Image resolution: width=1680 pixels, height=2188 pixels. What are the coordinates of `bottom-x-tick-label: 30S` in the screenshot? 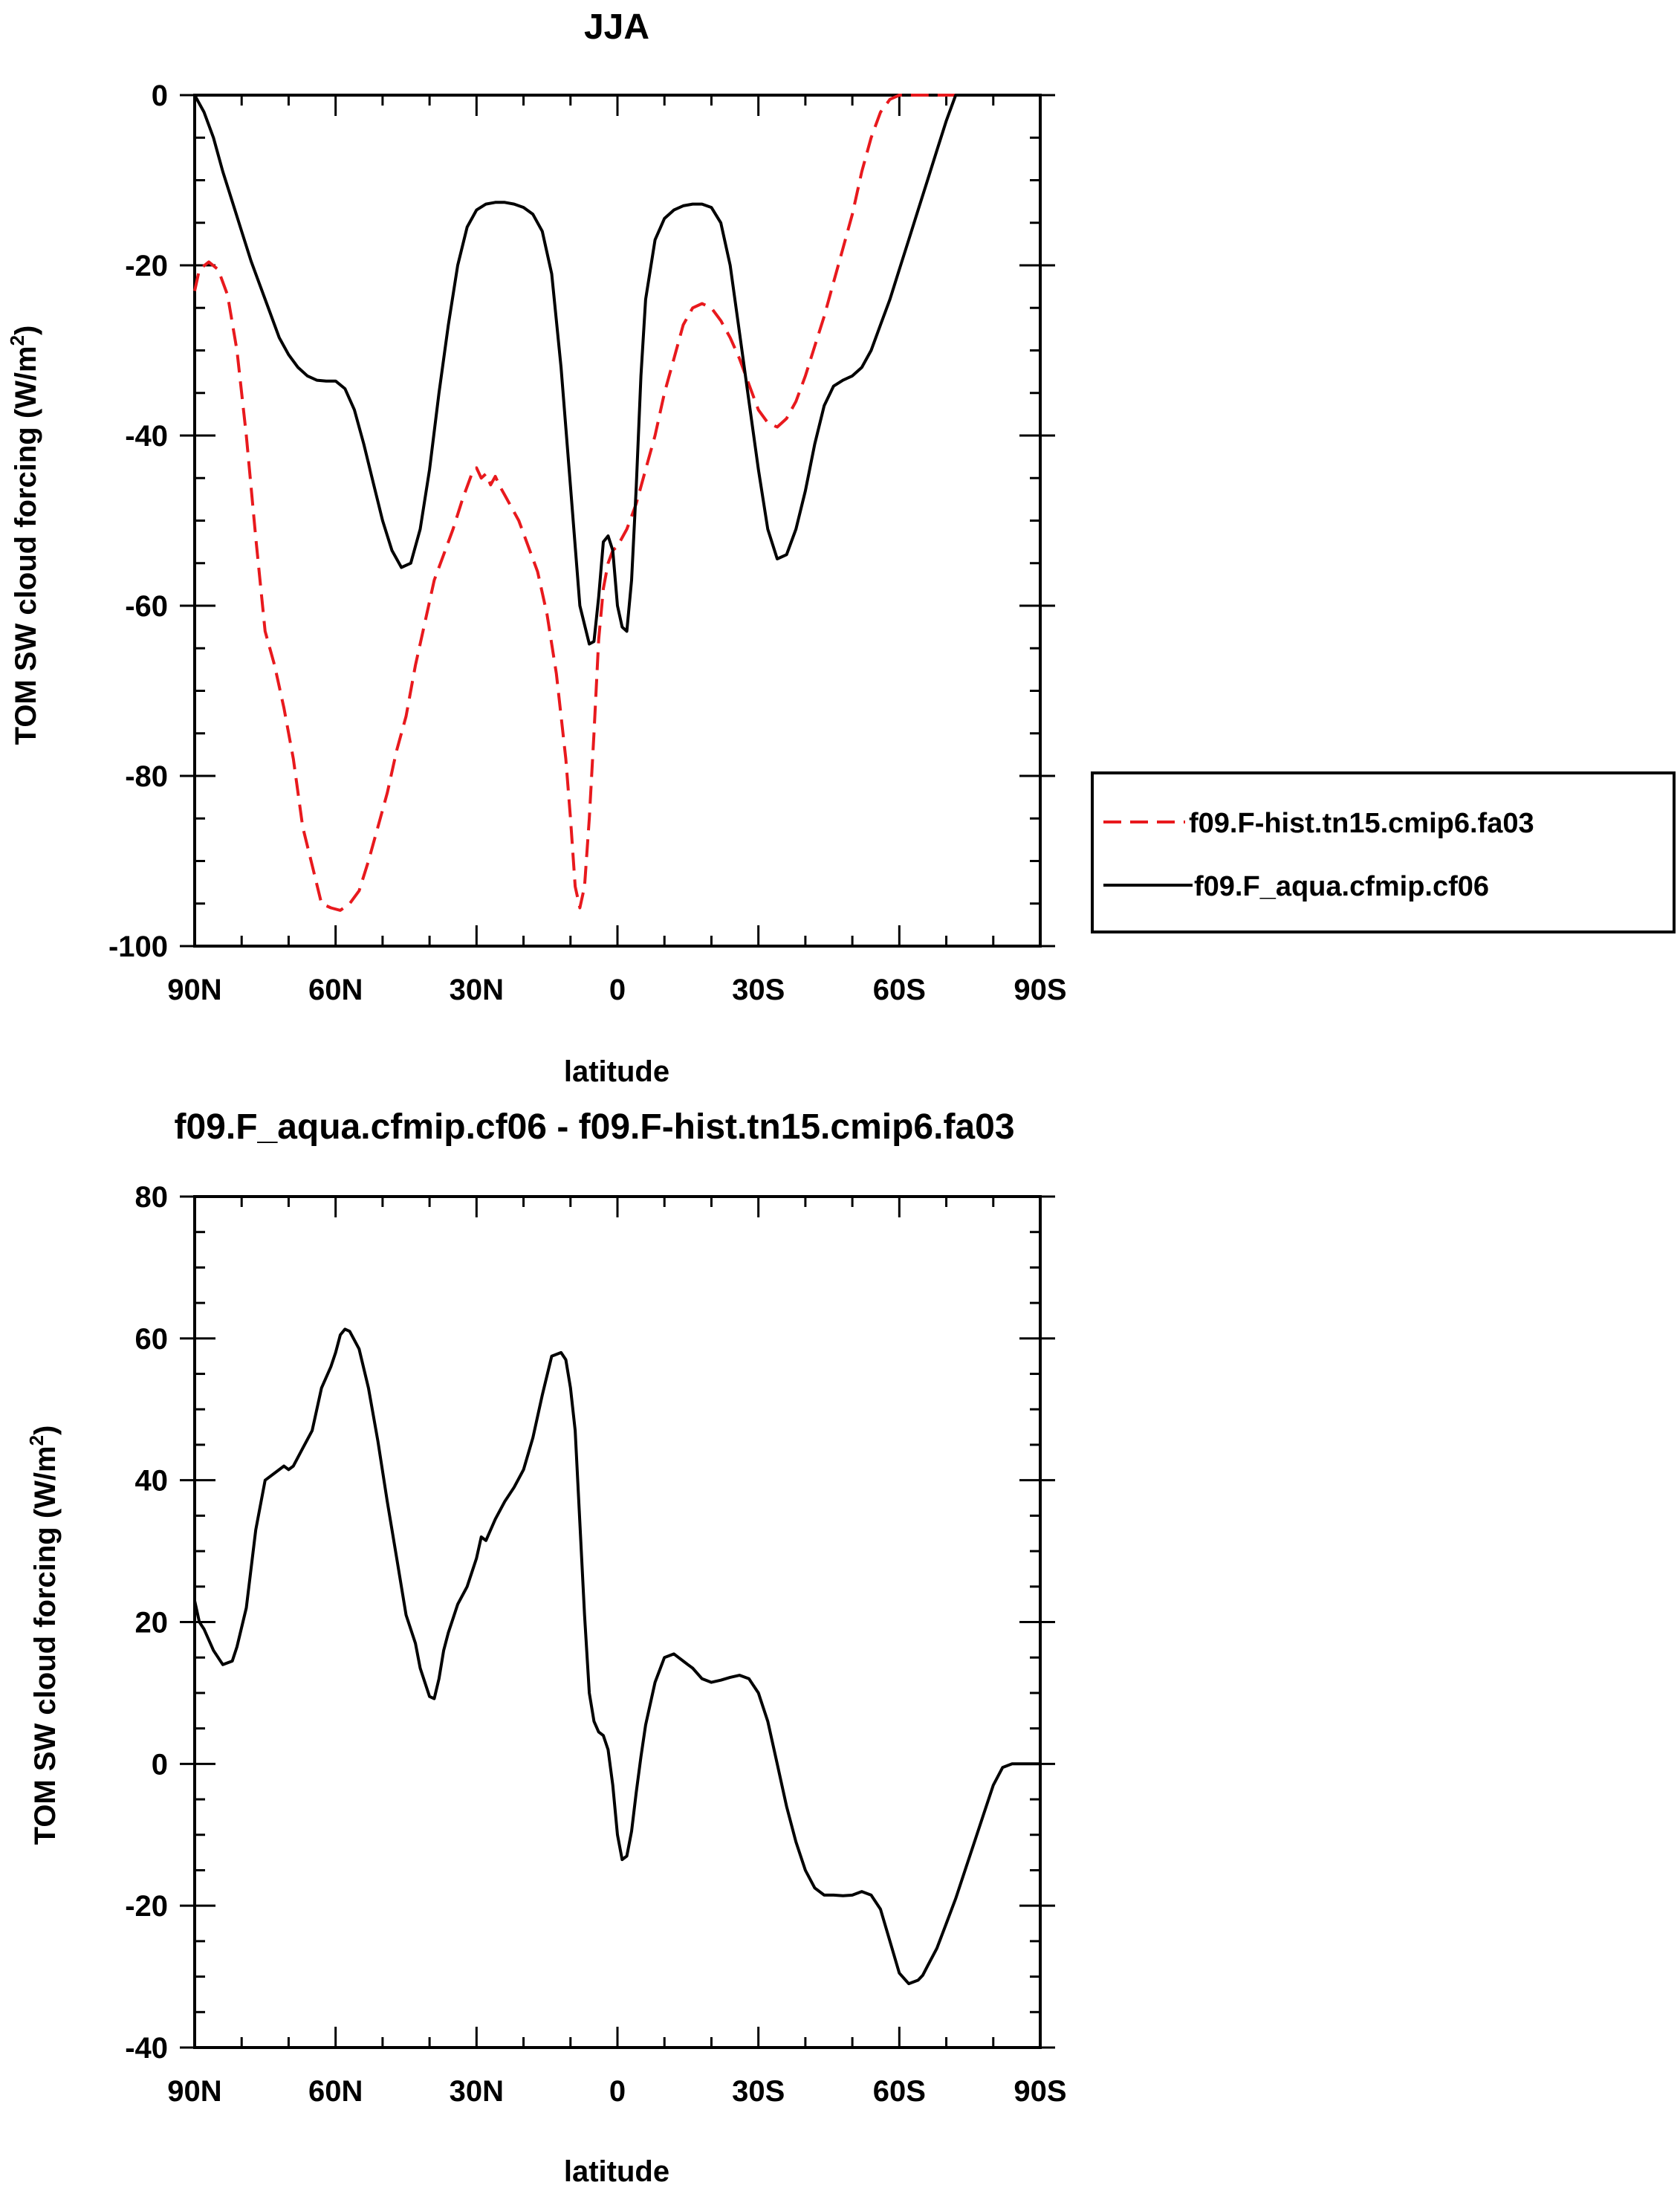 It's located at (759, 2091).